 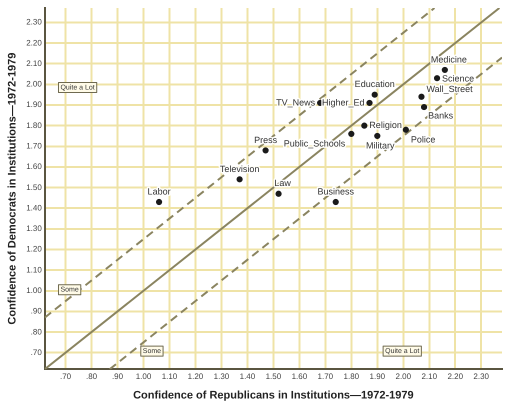 What do you see at coordinates (248, 377) in the screenshot?
I see `x-tick-label: 1.40` at bounding box center [248, 377].